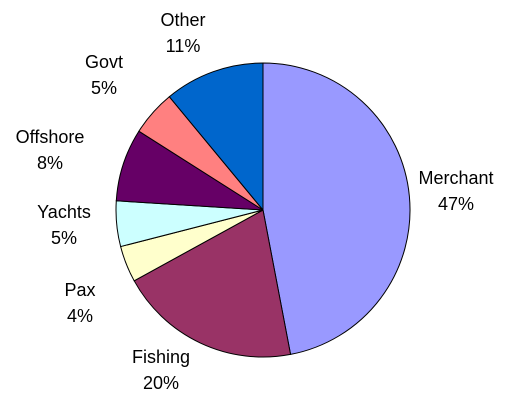 The height and width of the screenshot is (408, 516). What do you see at coordinates (455, 178) in the screenshot?
I see `slice-label-merchant: Merchant` at bounding box center [455, 178].